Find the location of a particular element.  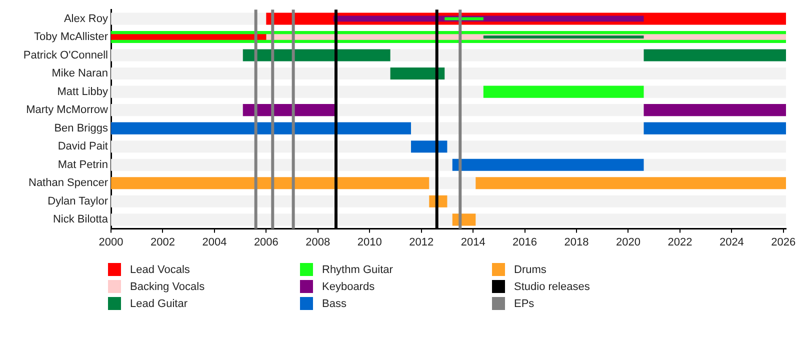

x-tick-label: 2024 is located at coordinates (731, 242).